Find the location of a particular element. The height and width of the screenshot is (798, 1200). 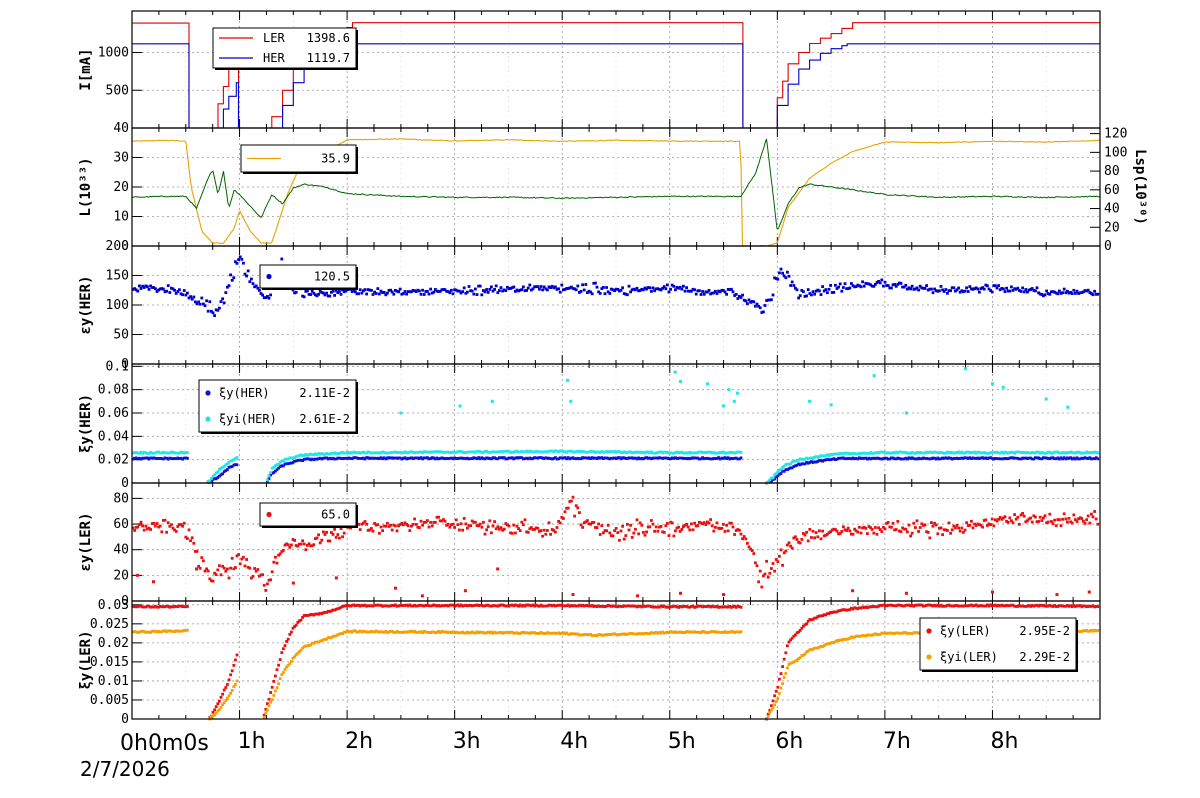

y-tick-label: 60 is located at coordinates (121, 524).